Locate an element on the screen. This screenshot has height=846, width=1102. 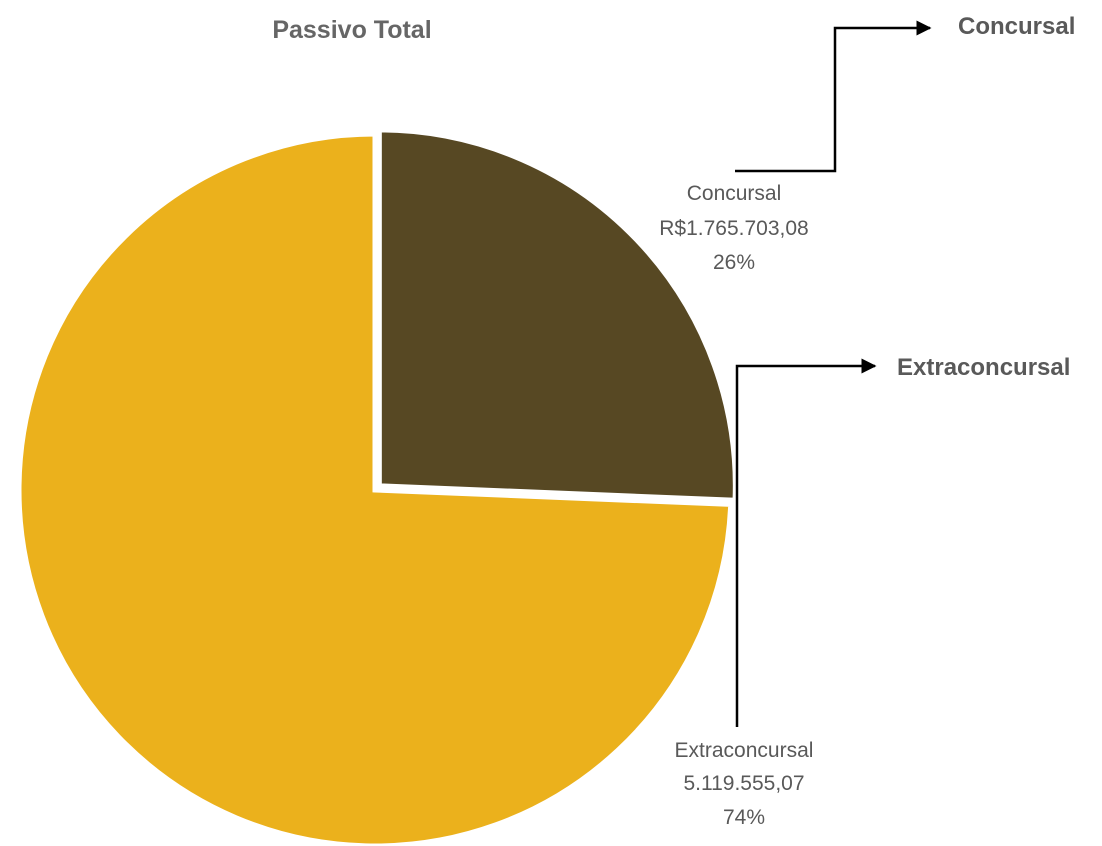
connector-concursal is located at coordinates (833, 96).